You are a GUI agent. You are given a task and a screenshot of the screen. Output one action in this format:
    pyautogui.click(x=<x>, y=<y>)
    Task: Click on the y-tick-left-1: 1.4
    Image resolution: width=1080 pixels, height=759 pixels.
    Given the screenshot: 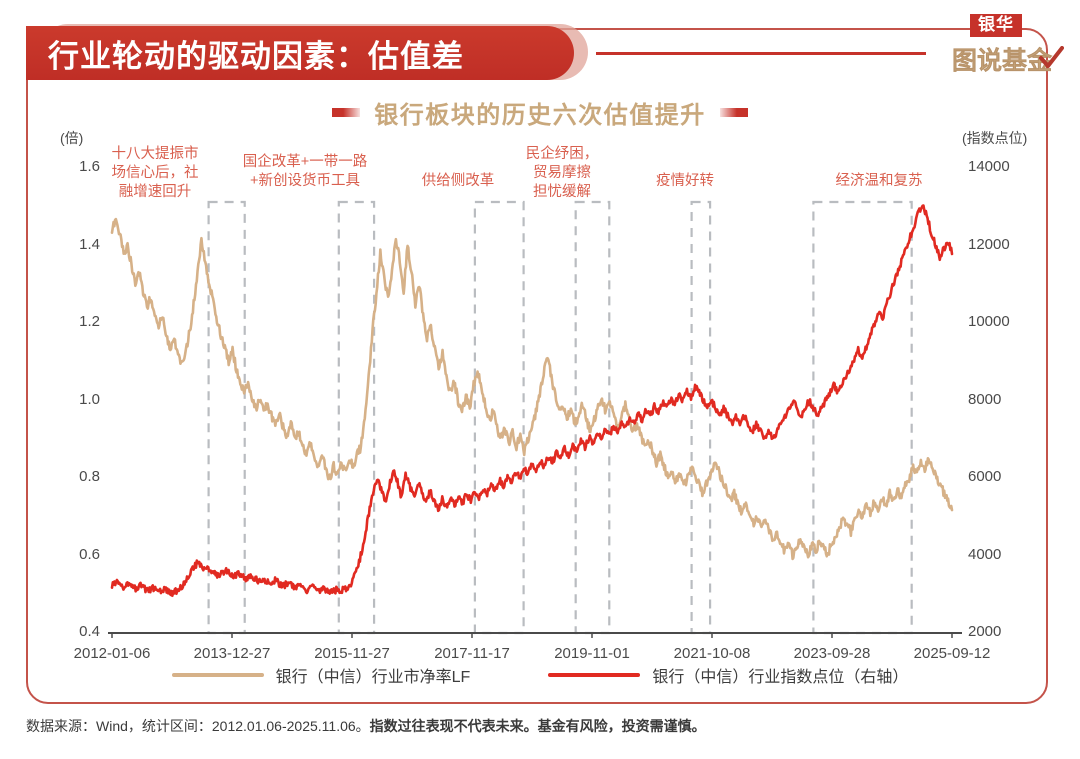 What is the action you would take?
    pyautogui.click(x=89, y=244)
    